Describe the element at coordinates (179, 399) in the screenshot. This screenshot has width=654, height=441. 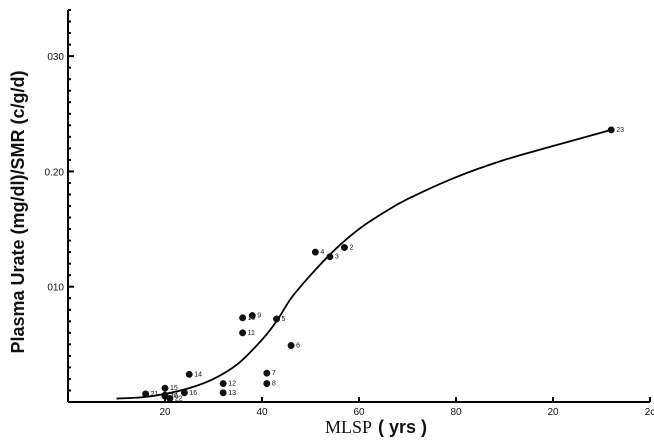
I see `point-label: 22` at that location.